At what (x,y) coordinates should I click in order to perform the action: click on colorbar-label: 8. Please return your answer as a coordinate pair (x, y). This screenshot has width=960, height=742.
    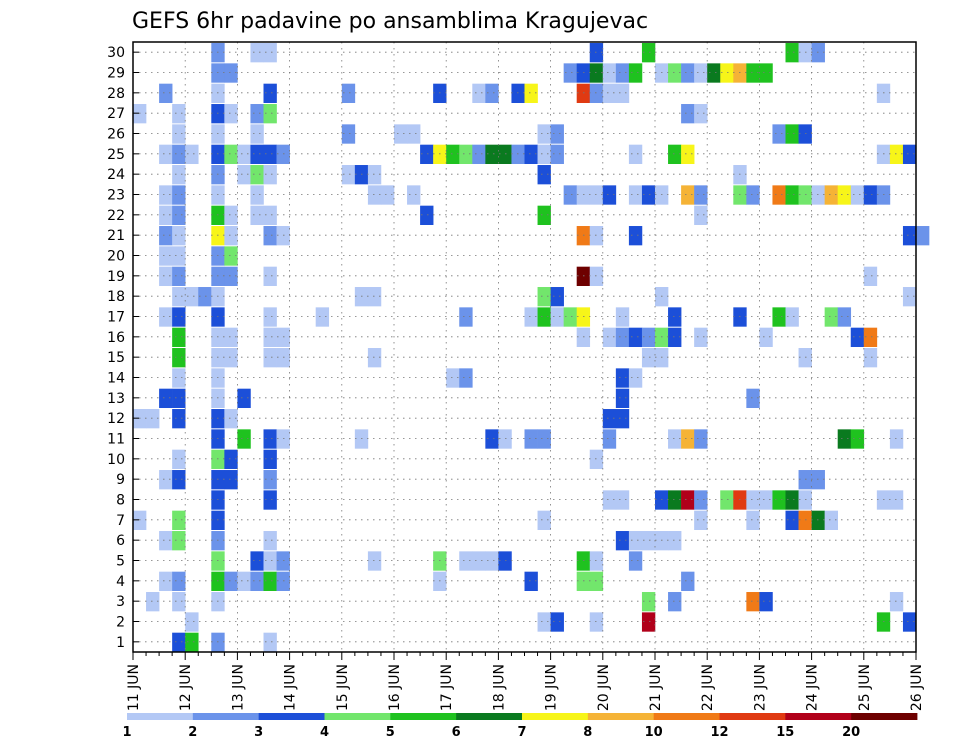
    Looking at the image, I should click on (587, 732).